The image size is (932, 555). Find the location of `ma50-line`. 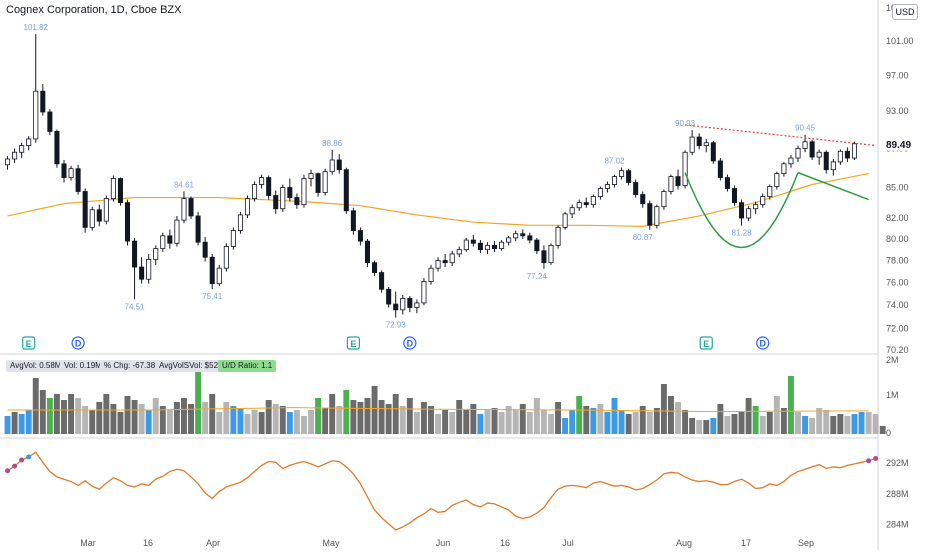

ma50-line is located at coordinates (438, 200).